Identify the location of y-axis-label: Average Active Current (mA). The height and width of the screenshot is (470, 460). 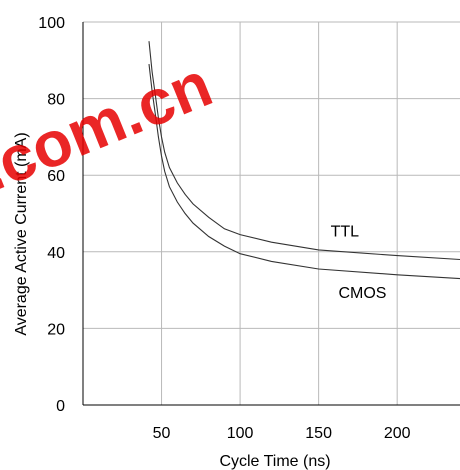
(21, 233).